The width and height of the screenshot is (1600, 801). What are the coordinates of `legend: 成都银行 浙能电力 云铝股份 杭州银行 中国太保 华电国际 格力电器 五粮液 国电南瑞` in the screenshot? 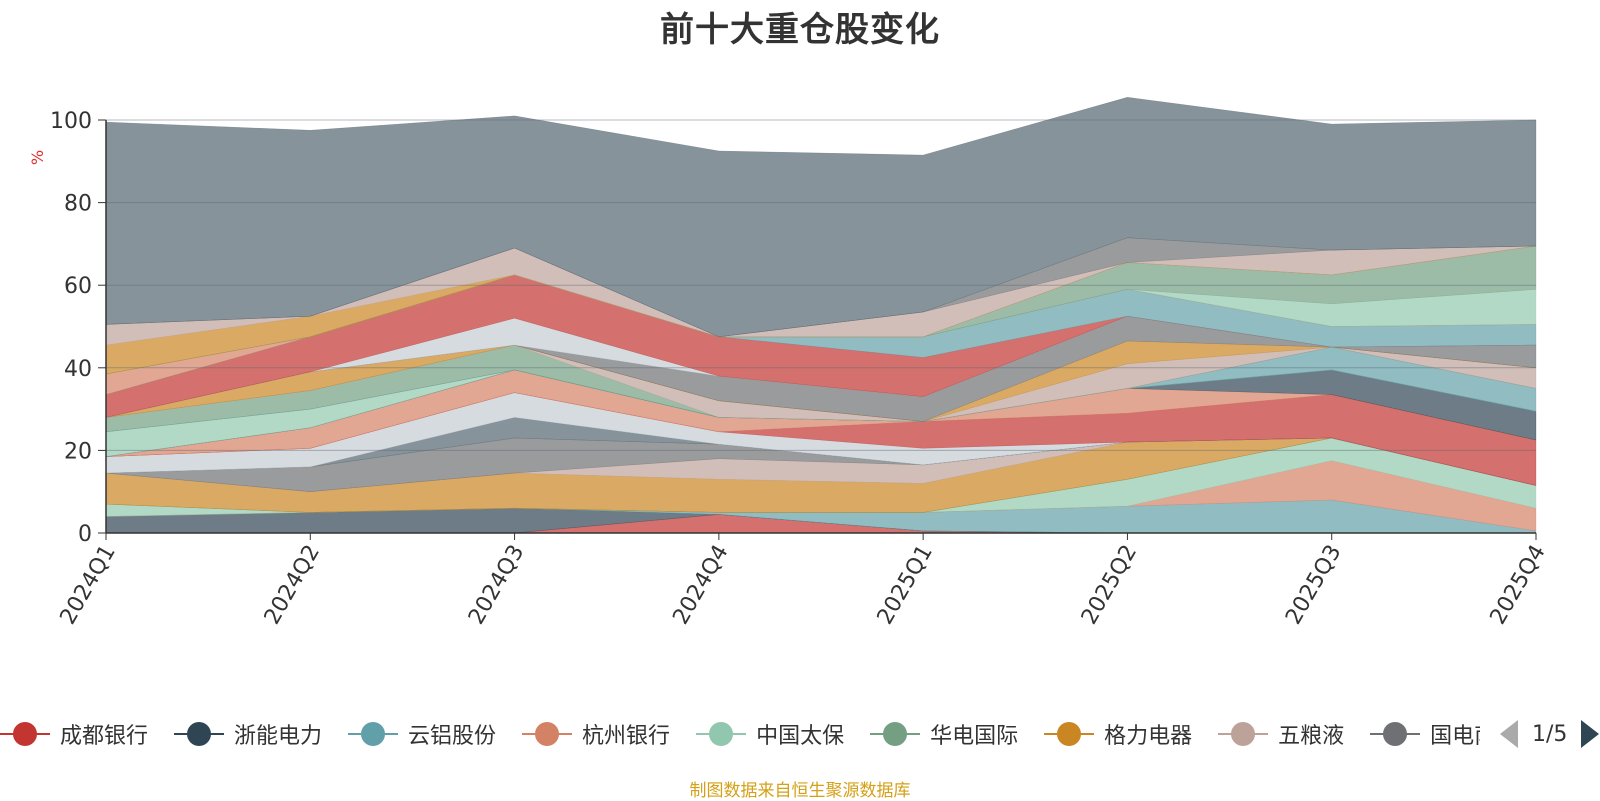 It's located at (740, 734).